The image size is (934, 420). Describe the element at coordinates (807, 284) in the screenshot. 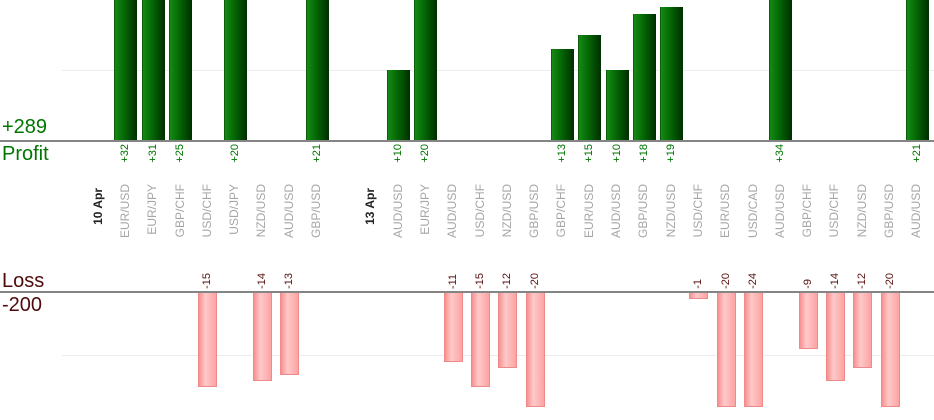

I see `loss-value-label: -9` at that location.